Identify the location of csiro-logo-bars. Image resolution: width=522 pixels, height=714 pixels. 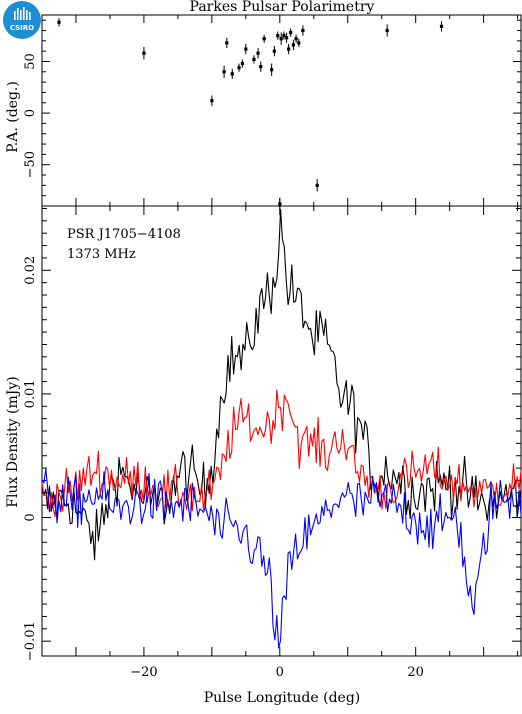
(22, 13).